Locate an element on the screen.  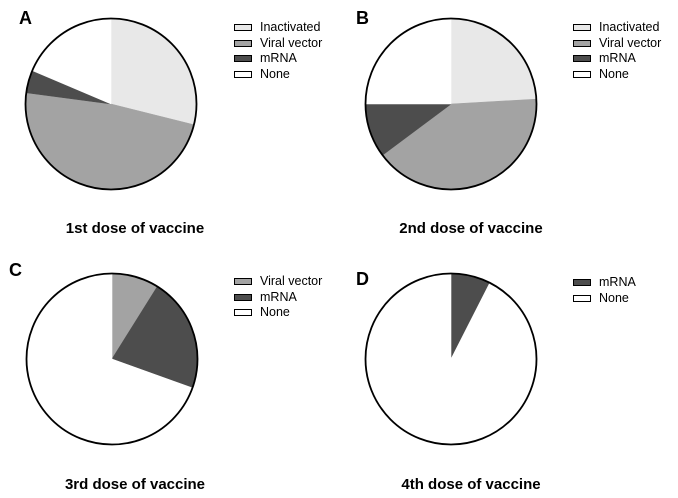
legend-4th-dose: mRNA None is located at coordinates (604, 290).